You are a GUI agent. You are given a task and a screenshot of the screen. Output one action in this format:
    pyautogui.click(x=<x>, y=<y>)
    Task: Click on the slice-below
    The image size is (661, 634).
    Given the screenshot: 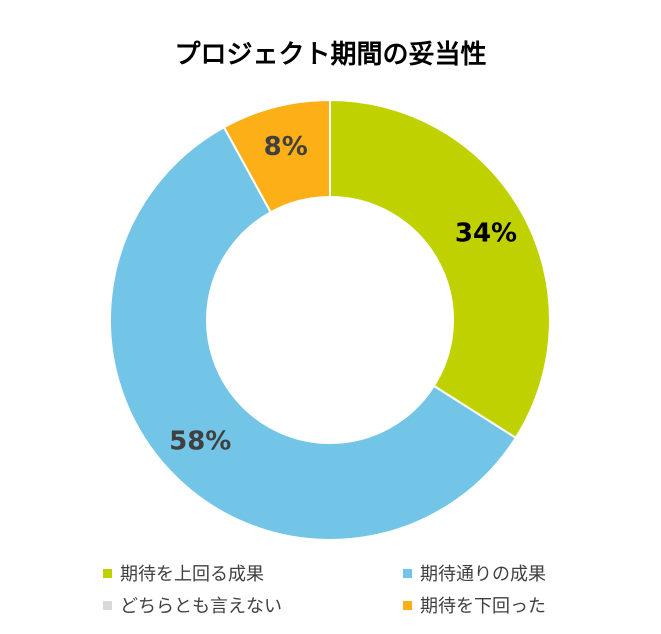 What is the action you would take?
    pyautogui.click(x=276, y=156)
    